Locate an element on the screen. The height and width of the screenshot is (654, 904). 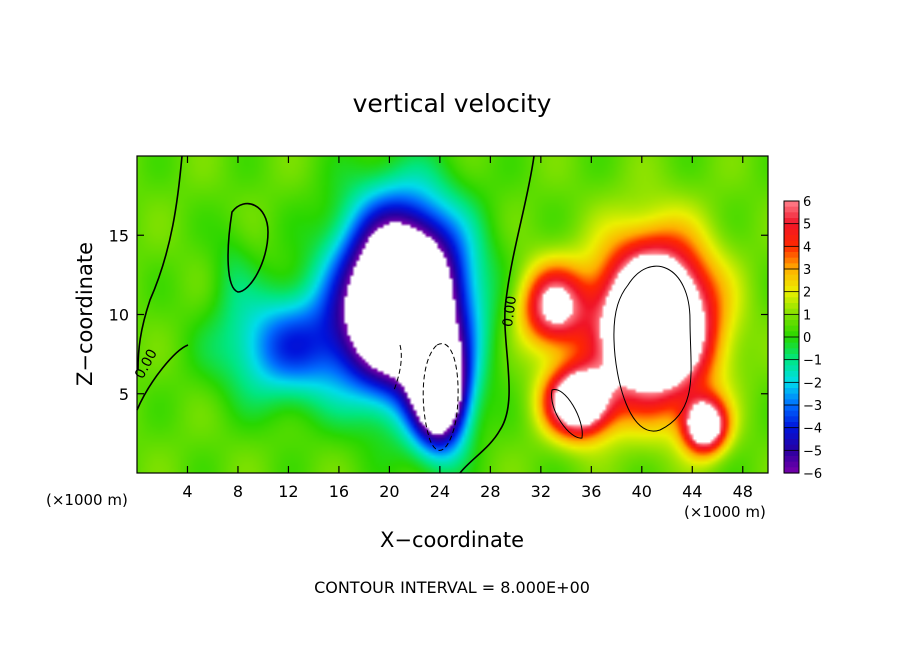
x-unit-right: (×1000 m) is located at coordinates (725, 512).